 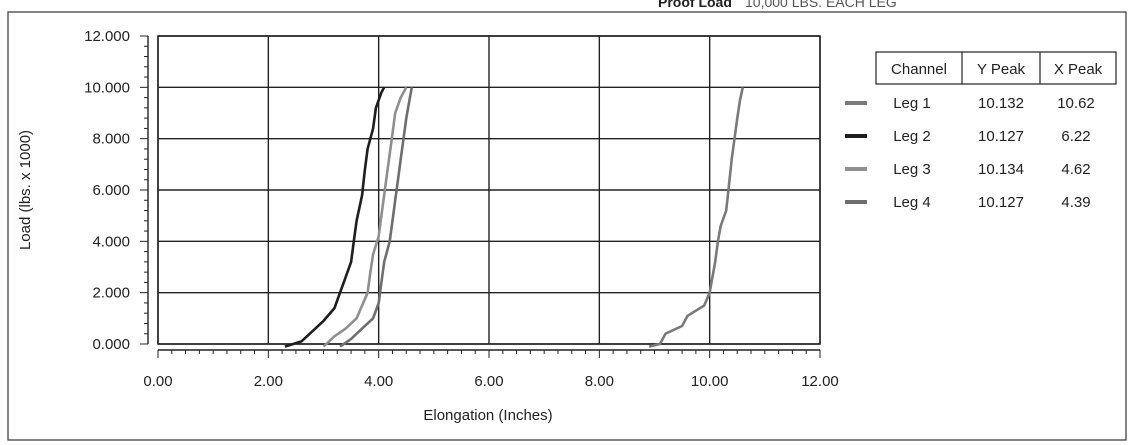 I want to click on x-tick-label-2: 4.00, so click(x=378, y=381).